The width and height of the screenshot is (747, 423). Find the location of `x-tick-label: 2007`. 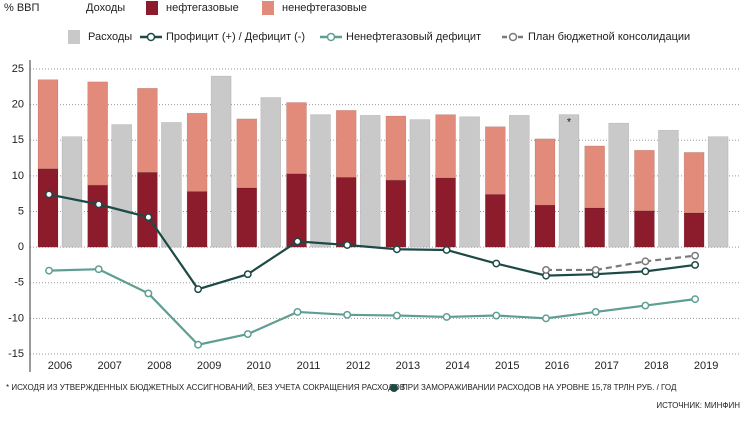

x-tick-label: 2007 is located at coordinates (109, 366).